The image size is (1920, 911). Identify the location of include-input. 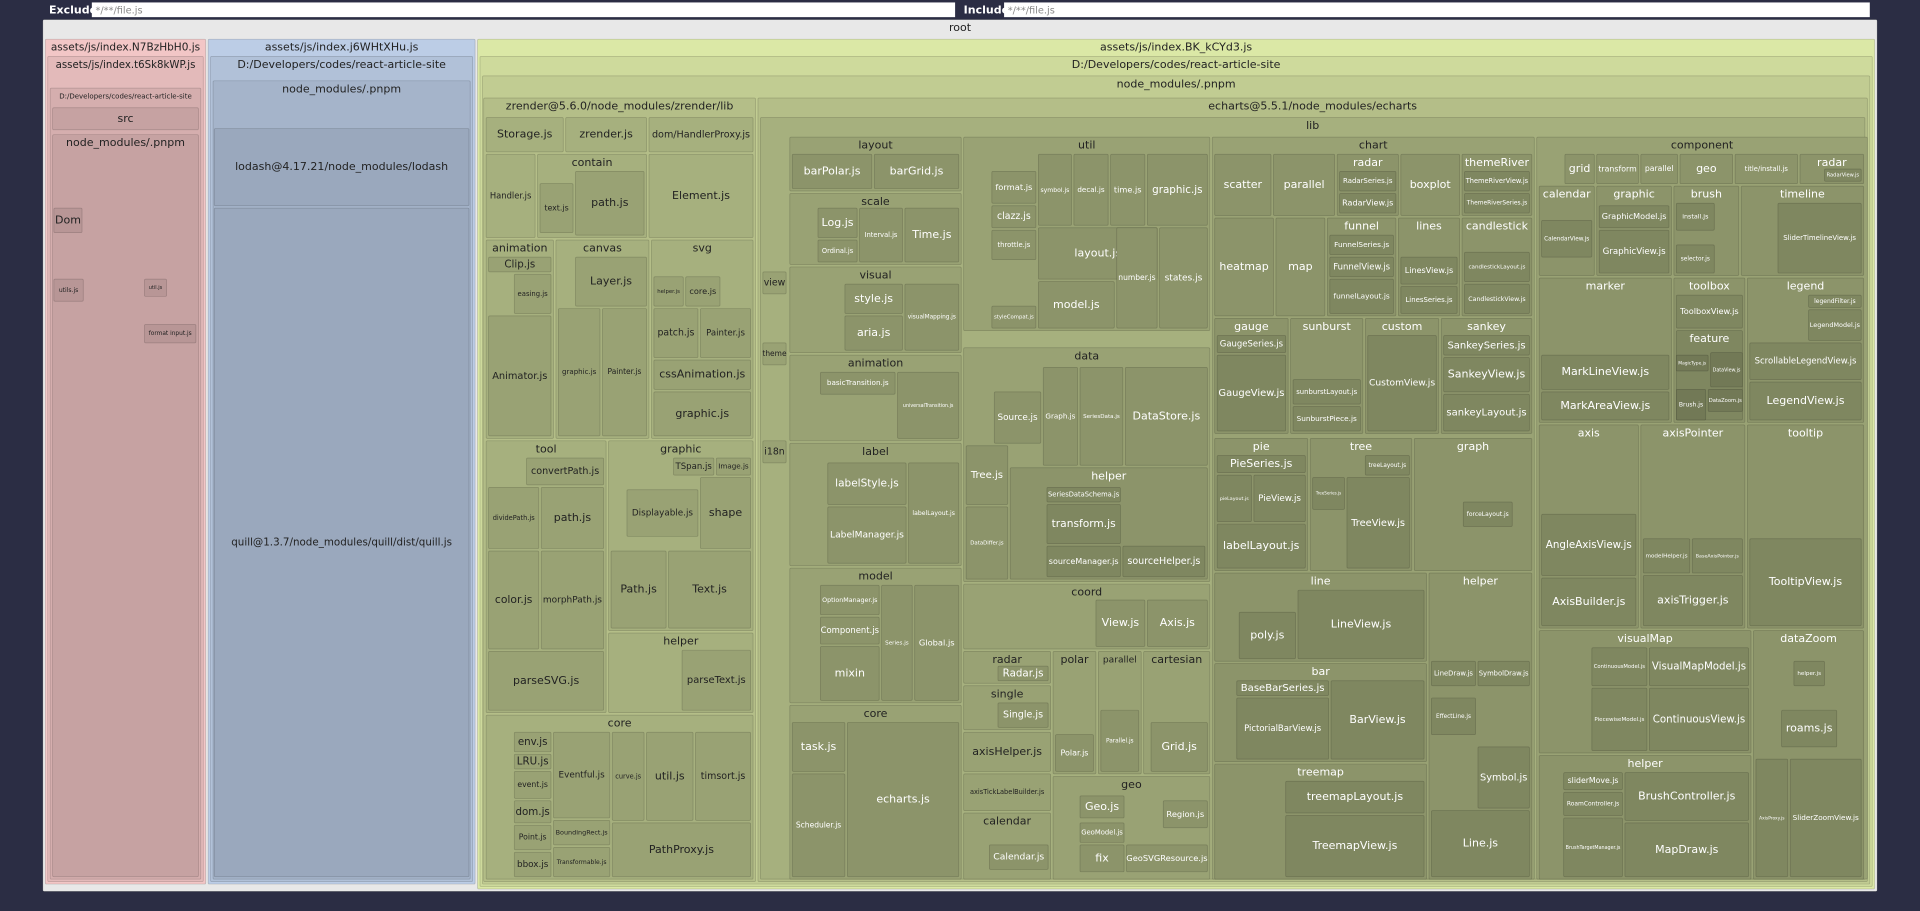
(1437, 10).